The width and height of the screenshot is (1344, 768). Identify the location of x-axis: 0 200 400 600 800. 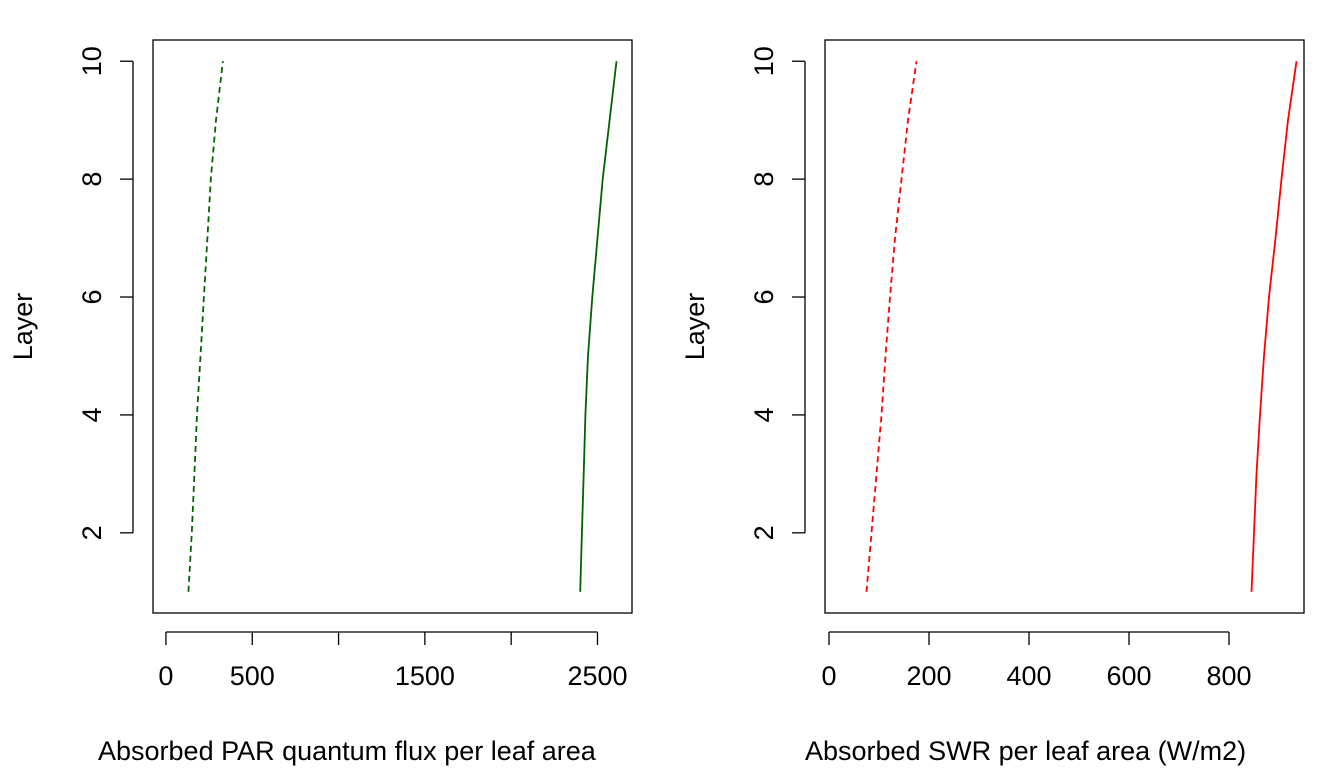
(1036, 661).